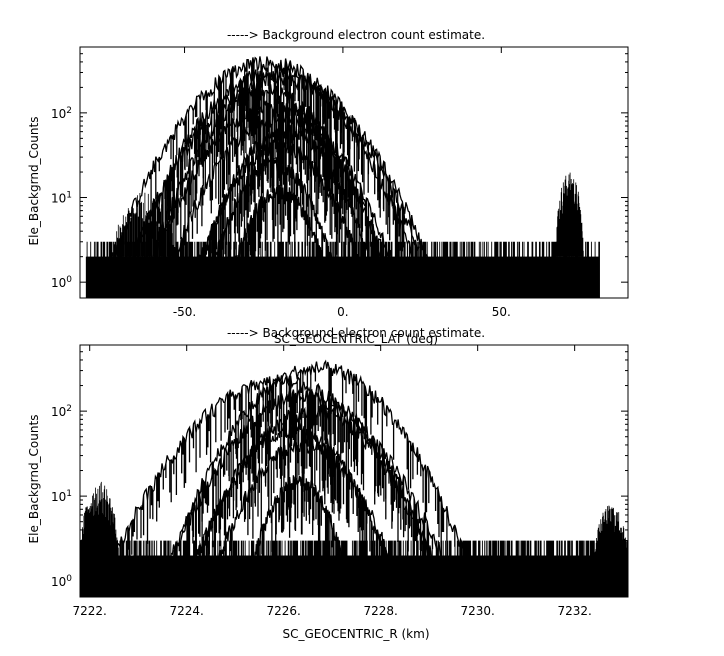 The width and height of the screenshot is (724, 656). I want to click on x-tick-label: 7228., so click(380, 611).